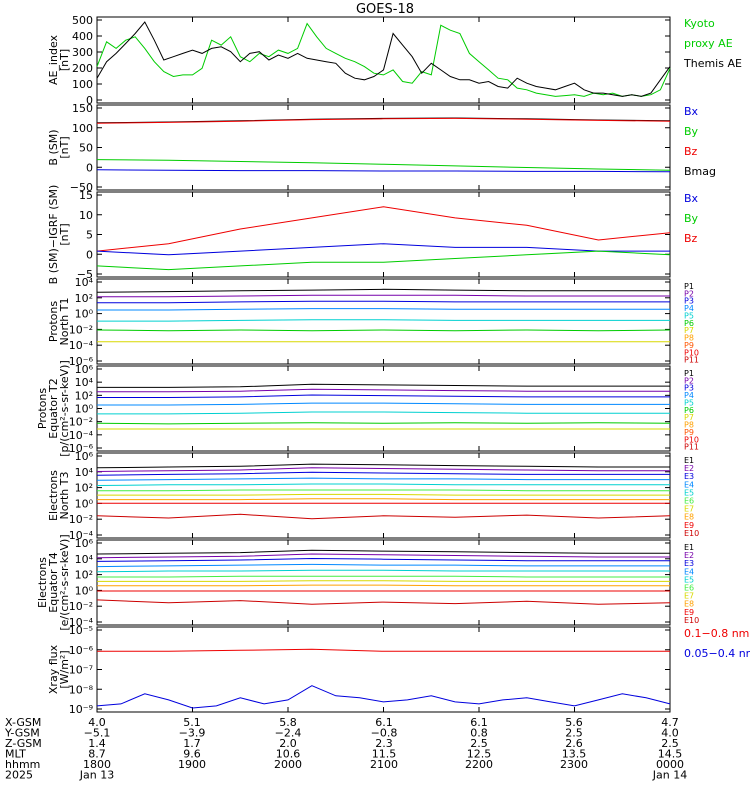 This screenshot has height=800, width=750. Describe the element at coordinates (89, 167) in the screenshot. I see `y-tick-label: 0` at that location.